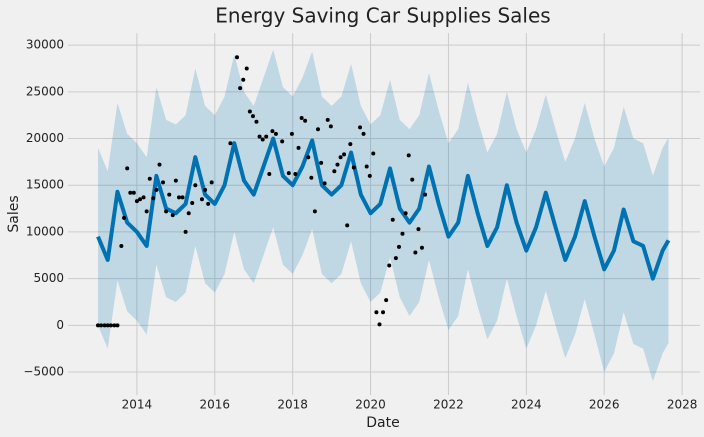  I want to click on x-tick-label: 2024, so click(526, 405).